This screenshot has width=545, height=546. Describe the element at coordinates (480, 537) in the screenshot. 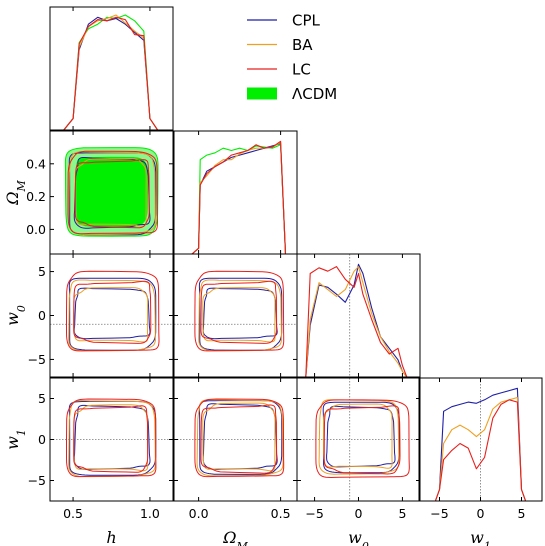

I see `x-axis-label-w1: w1` at that location.